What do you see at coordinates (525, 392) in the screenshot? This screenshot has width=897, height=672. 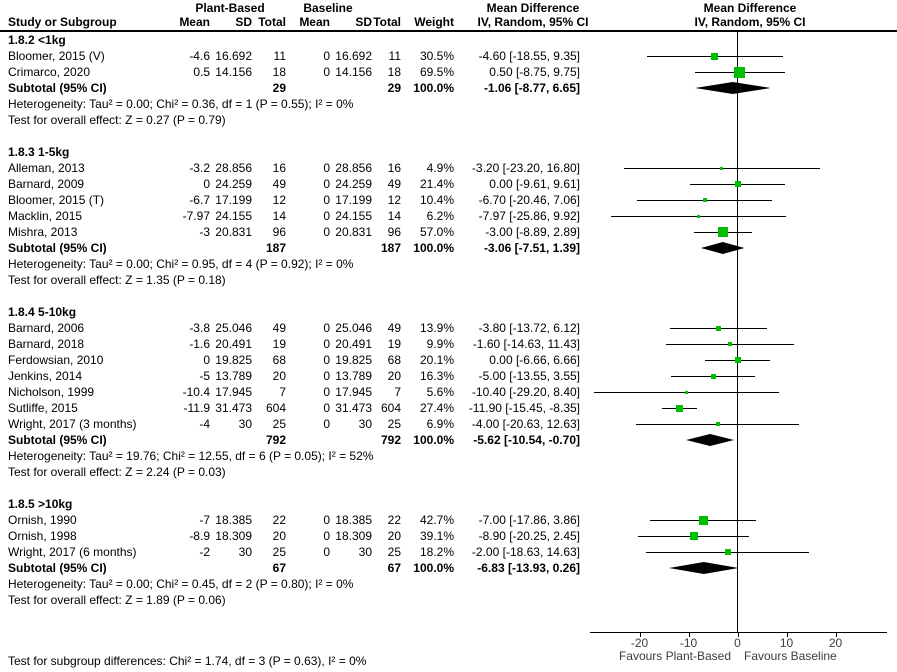 I see `study-md-ci: -10.40 [-29.20, 8.40]` at bounding box center [525, 392].